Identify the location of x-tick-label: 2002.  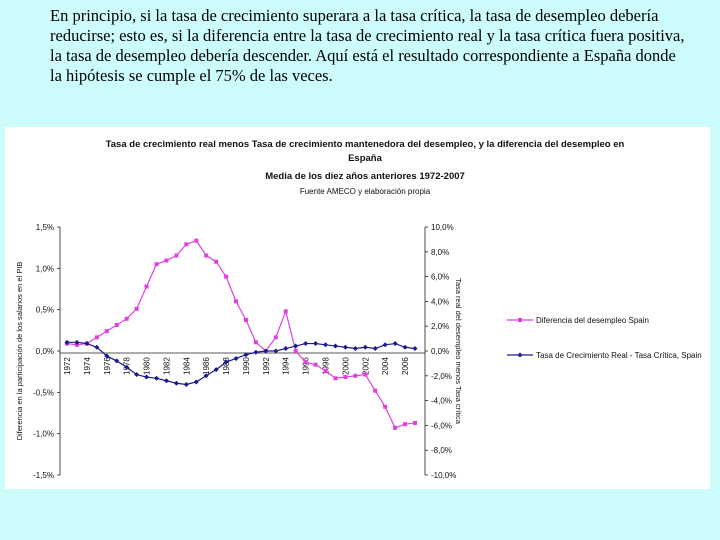
(365, 366).